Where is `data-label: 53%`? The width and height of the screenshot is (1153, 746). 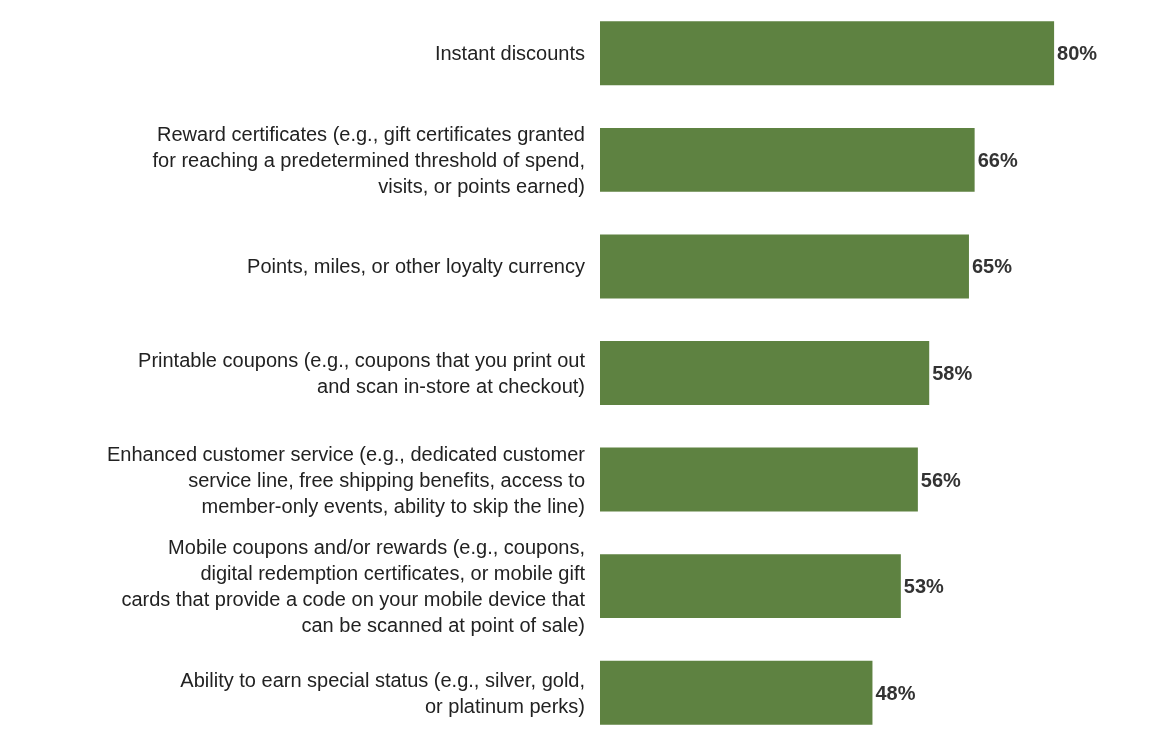 data-label: 53% is located at coordinates (924, 586).